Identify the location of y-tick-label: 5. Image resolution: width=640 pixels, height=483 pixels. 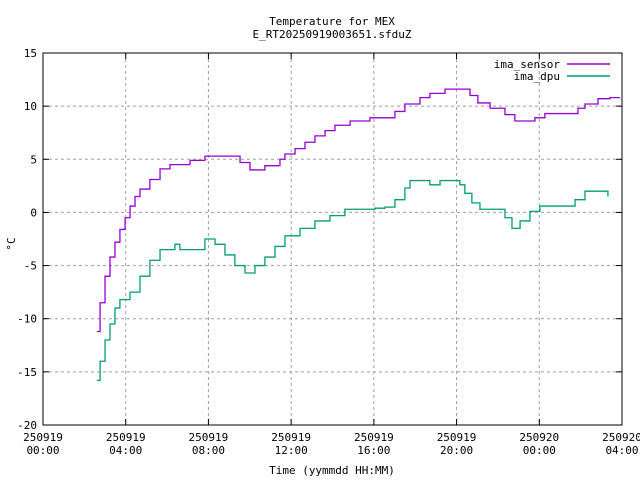
(33, 159).